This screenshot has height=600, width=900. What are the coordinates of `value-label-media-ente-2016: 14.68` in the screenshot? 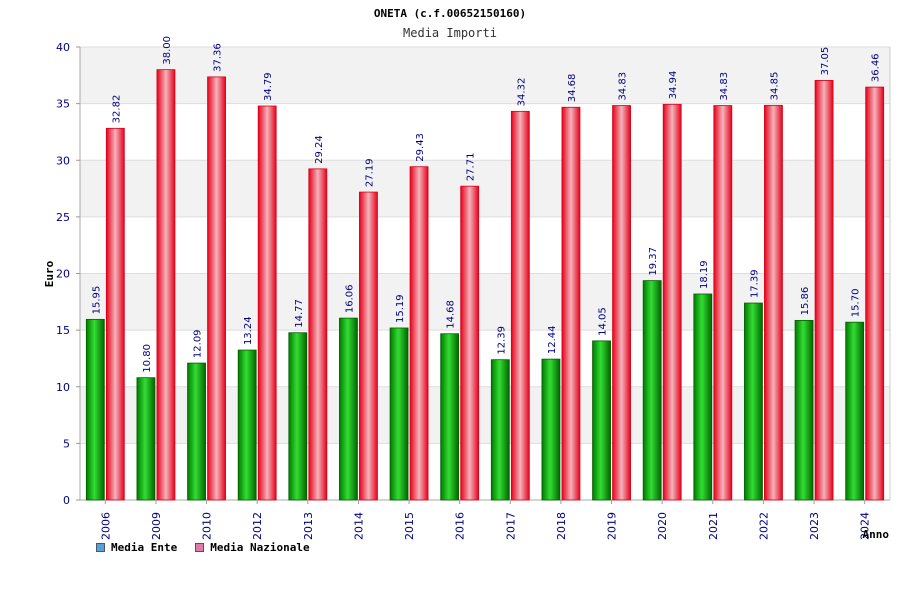 It's located at (451, 314).